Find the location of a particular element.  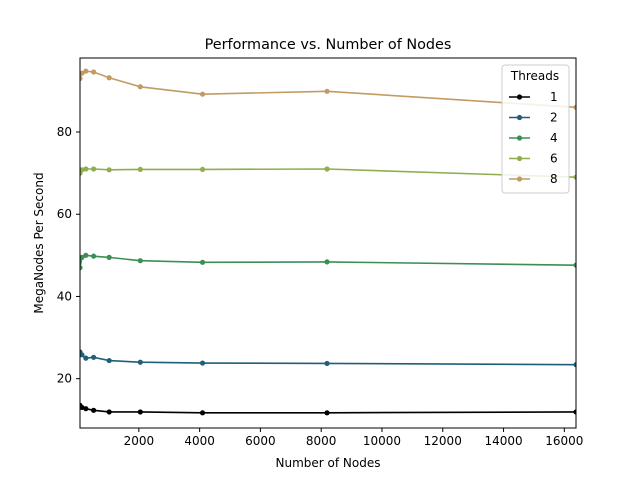

x-tick-label: 8000 is located at coordinates (321, 441).